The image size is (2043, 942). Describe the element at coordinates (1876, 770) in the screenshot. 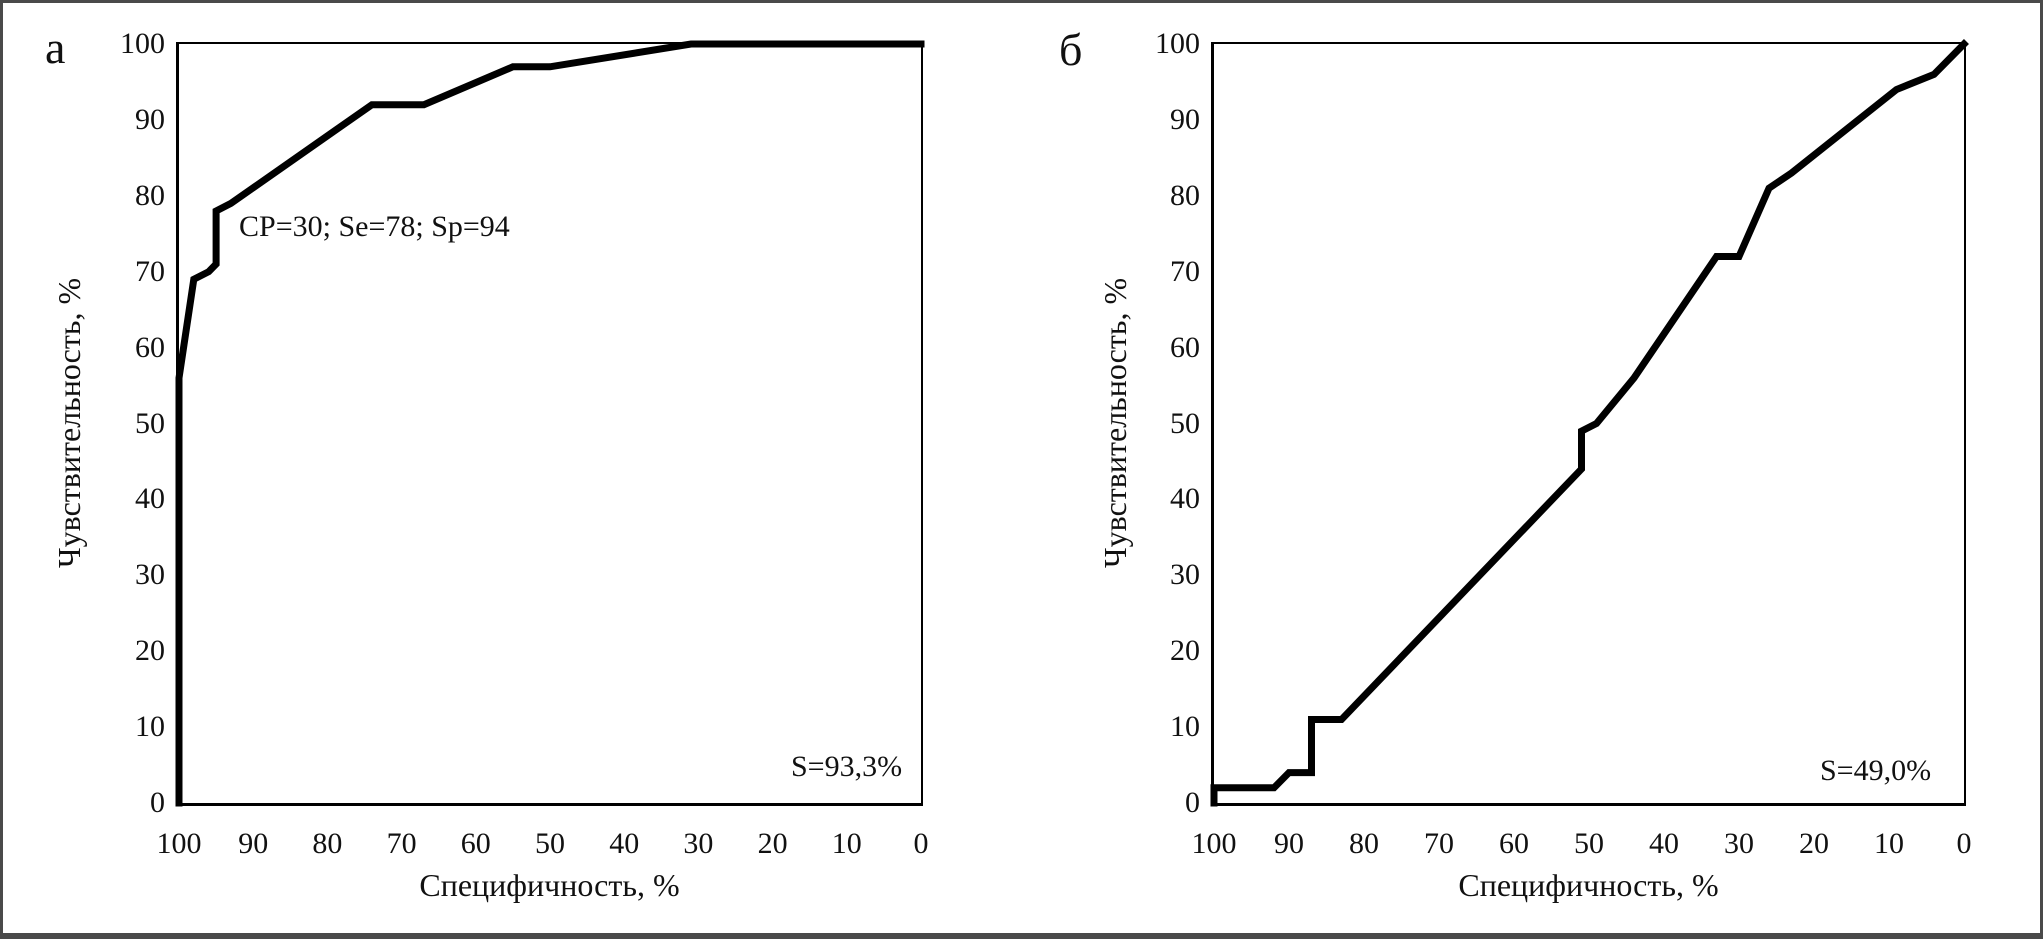

I see `panel-b-auc-annotation: S=49,0%` at that location.